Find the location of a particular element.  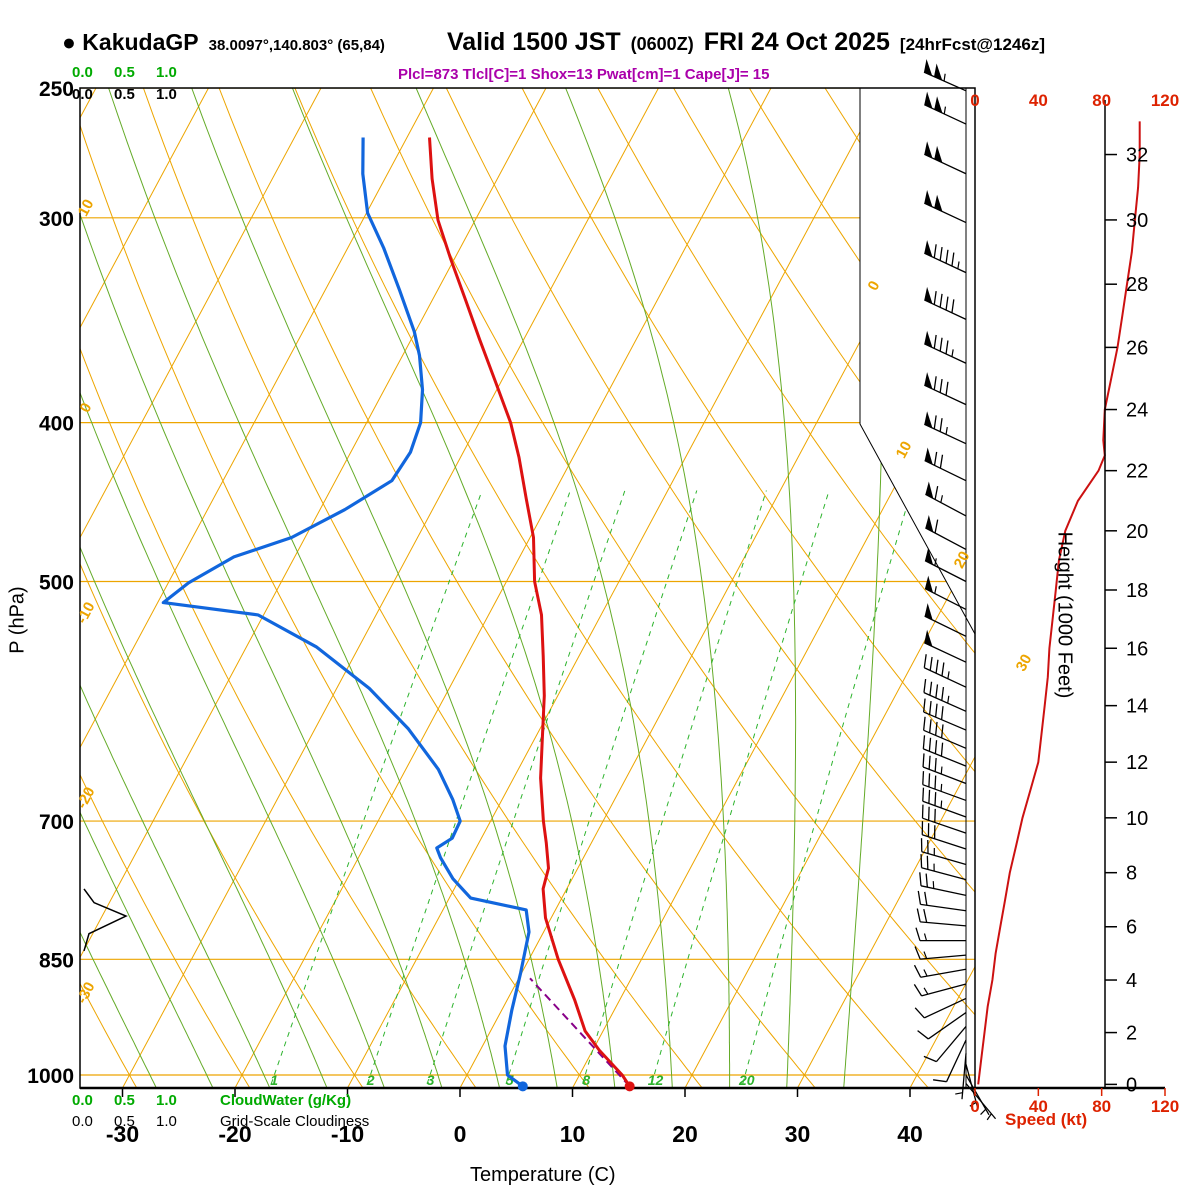

svg-text: 1 is located at coordinates (274, 1080).